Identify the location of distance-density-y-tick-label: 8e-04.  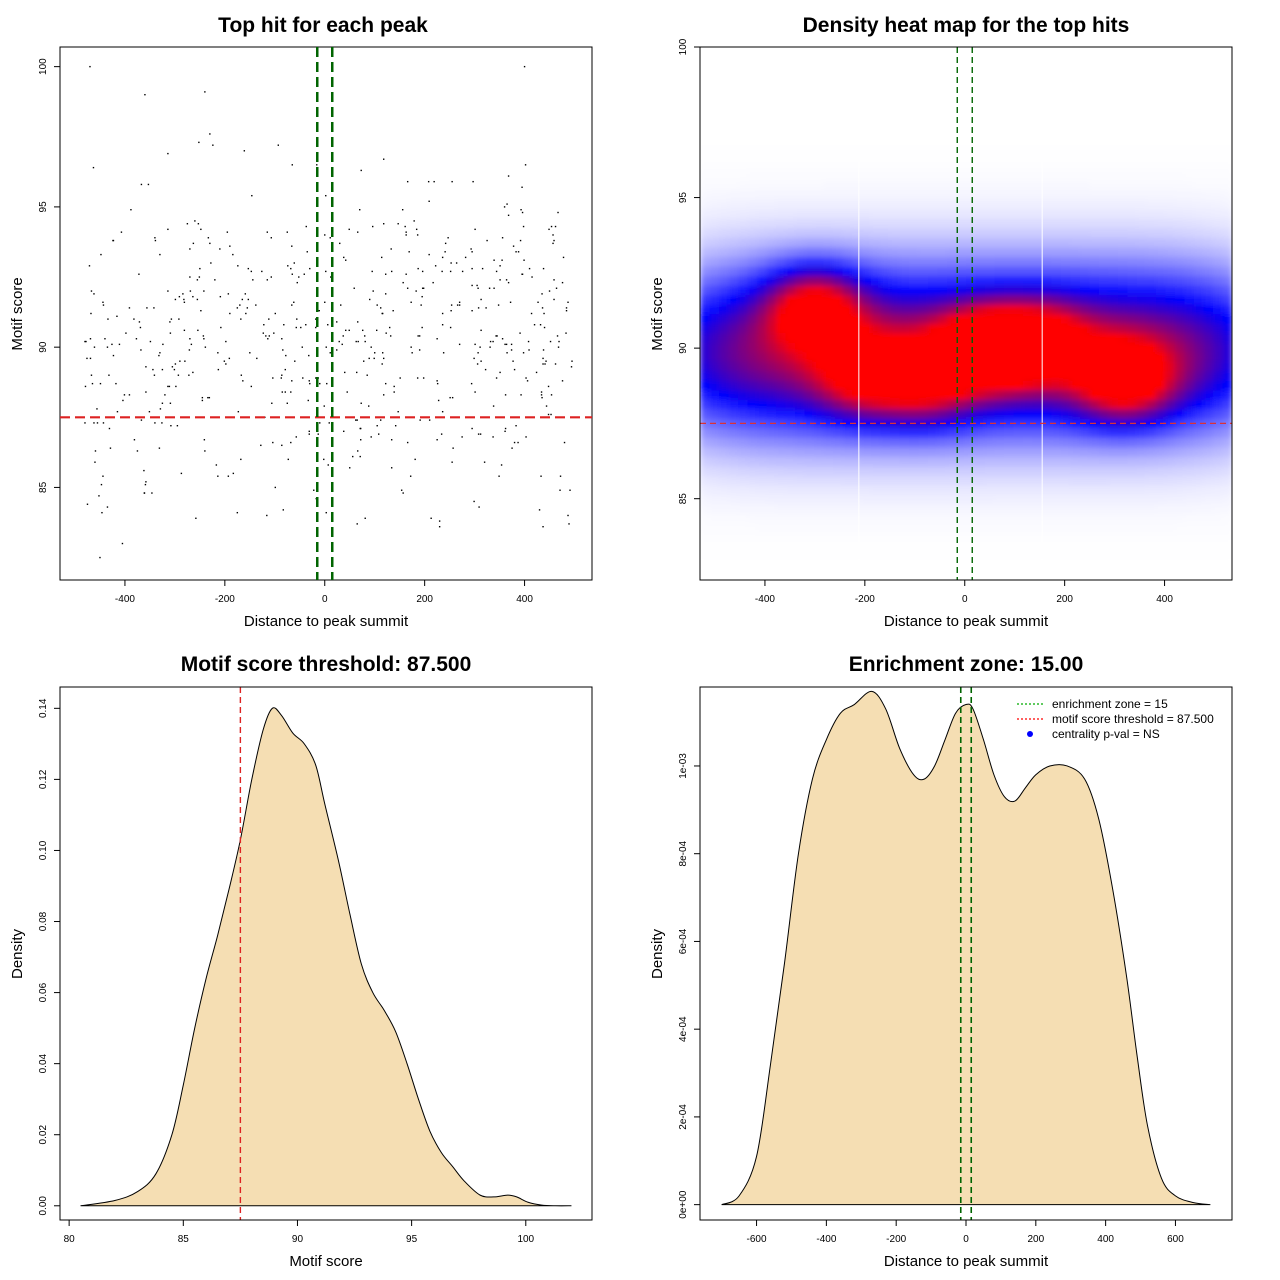
(683, 853).